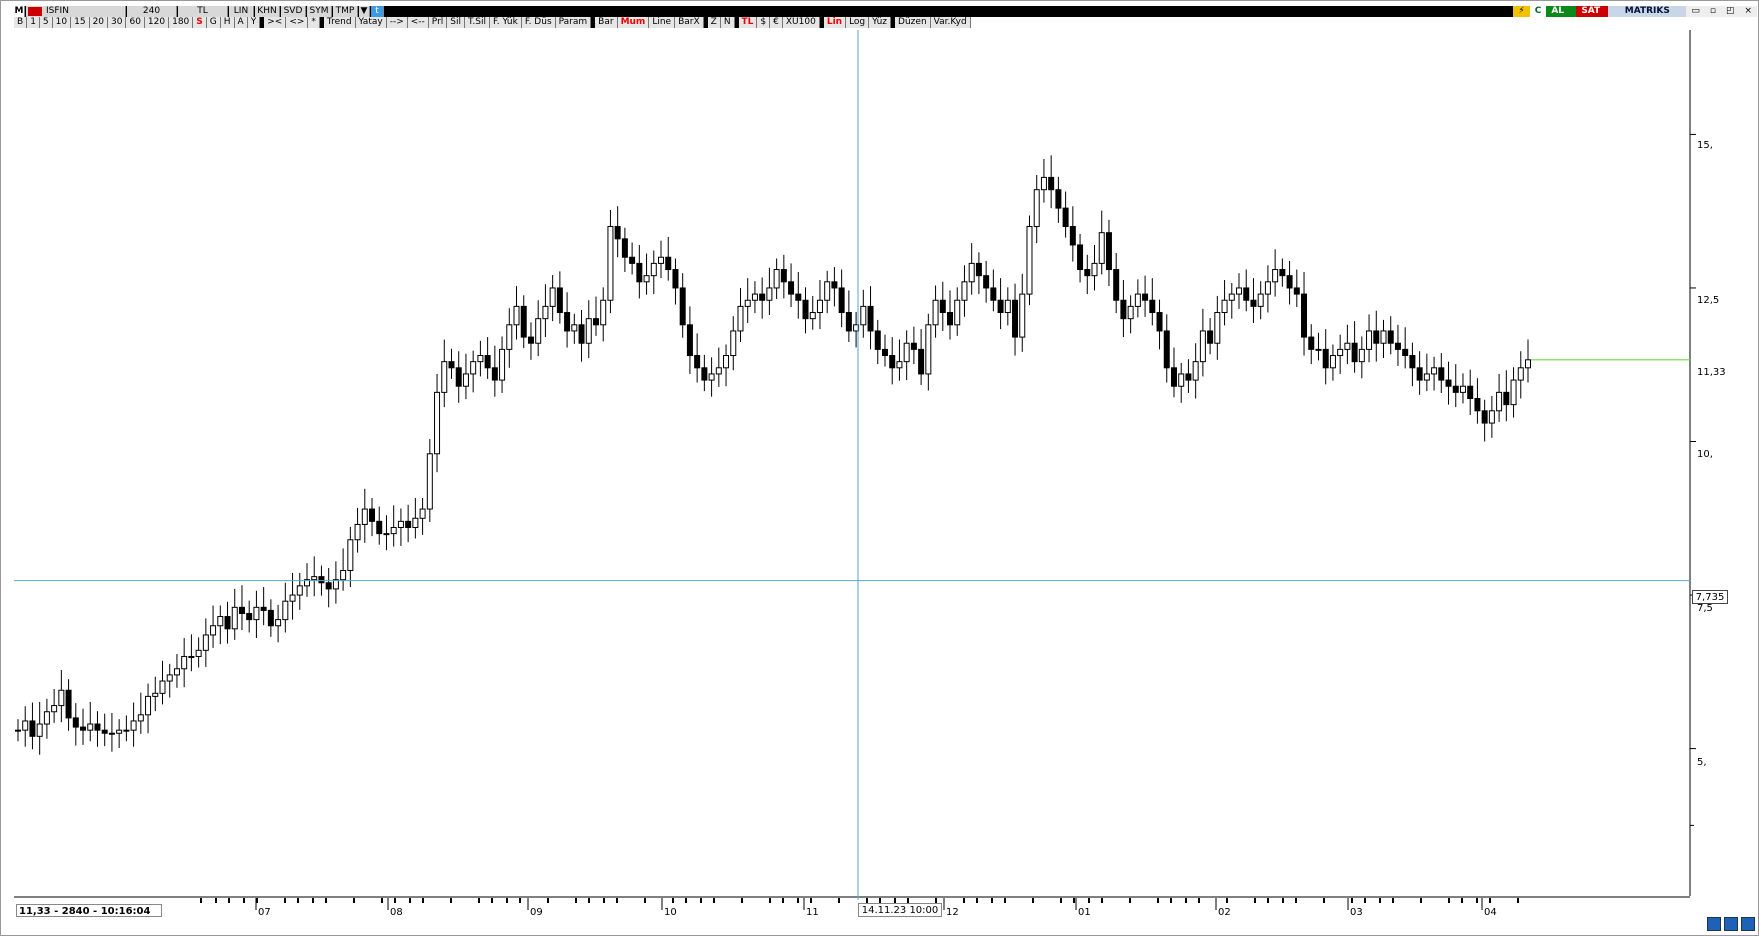 This screenshot has height=936, width=1759. What do you see at coordinates (1538, 11) in the screenshot?
I see `c-button: C` at bounding box center [1538, 11].